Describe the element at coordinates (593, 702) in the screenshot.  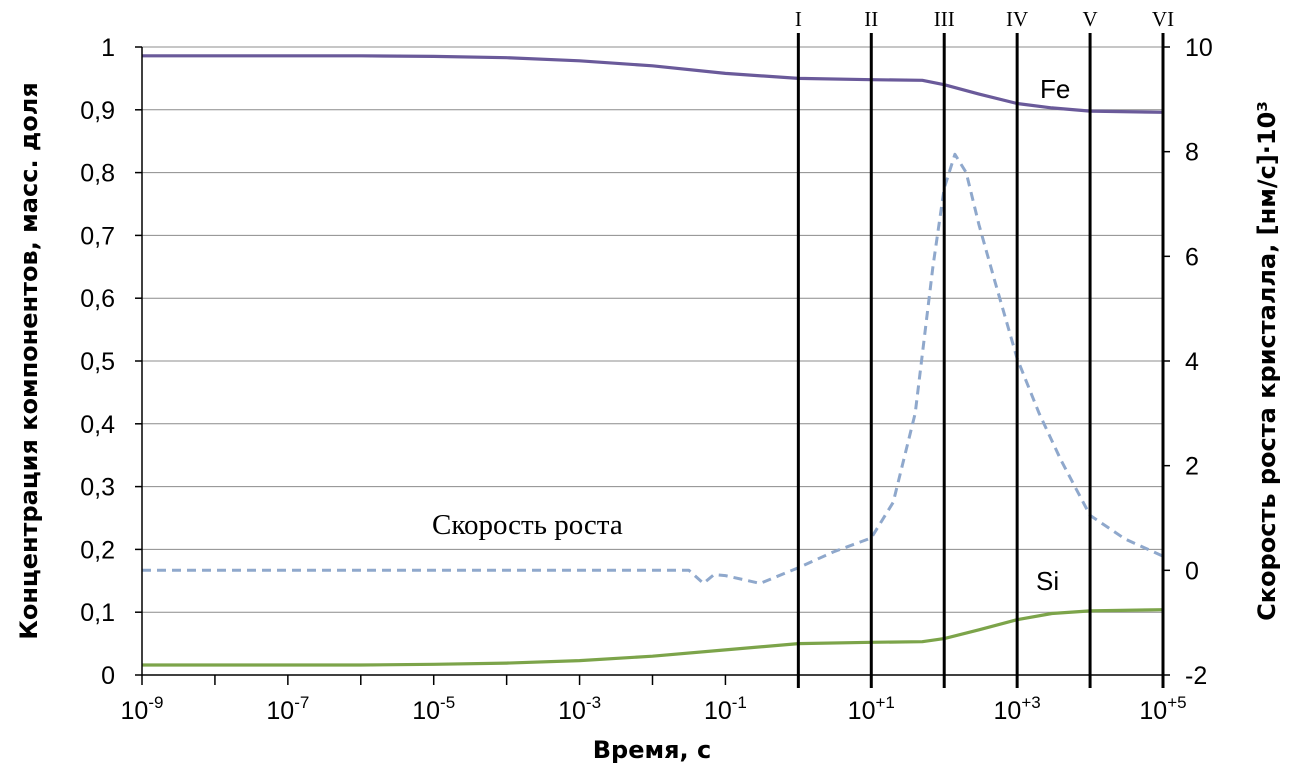
I see `x-tick-exponent-3: -3` at that location.